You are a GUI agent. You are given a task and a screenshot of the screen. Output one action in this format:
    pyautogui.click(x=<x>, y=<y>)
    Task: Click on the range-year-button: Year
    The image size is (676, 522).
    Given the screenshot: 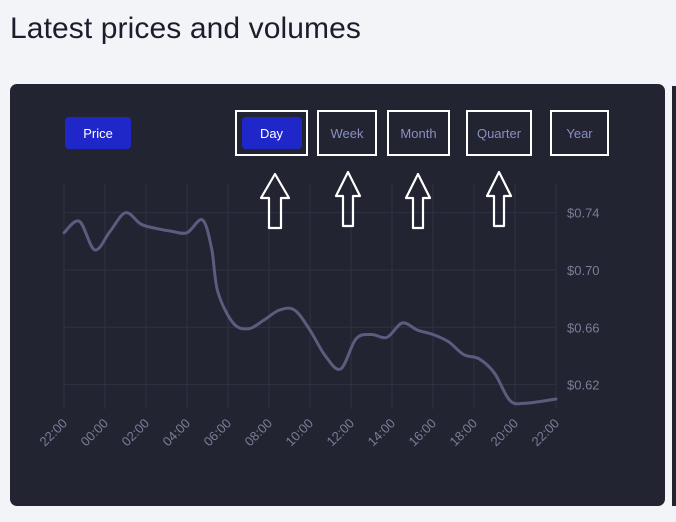 What is the action you would take?
    pyautogui.click(x=579, y=133)
    